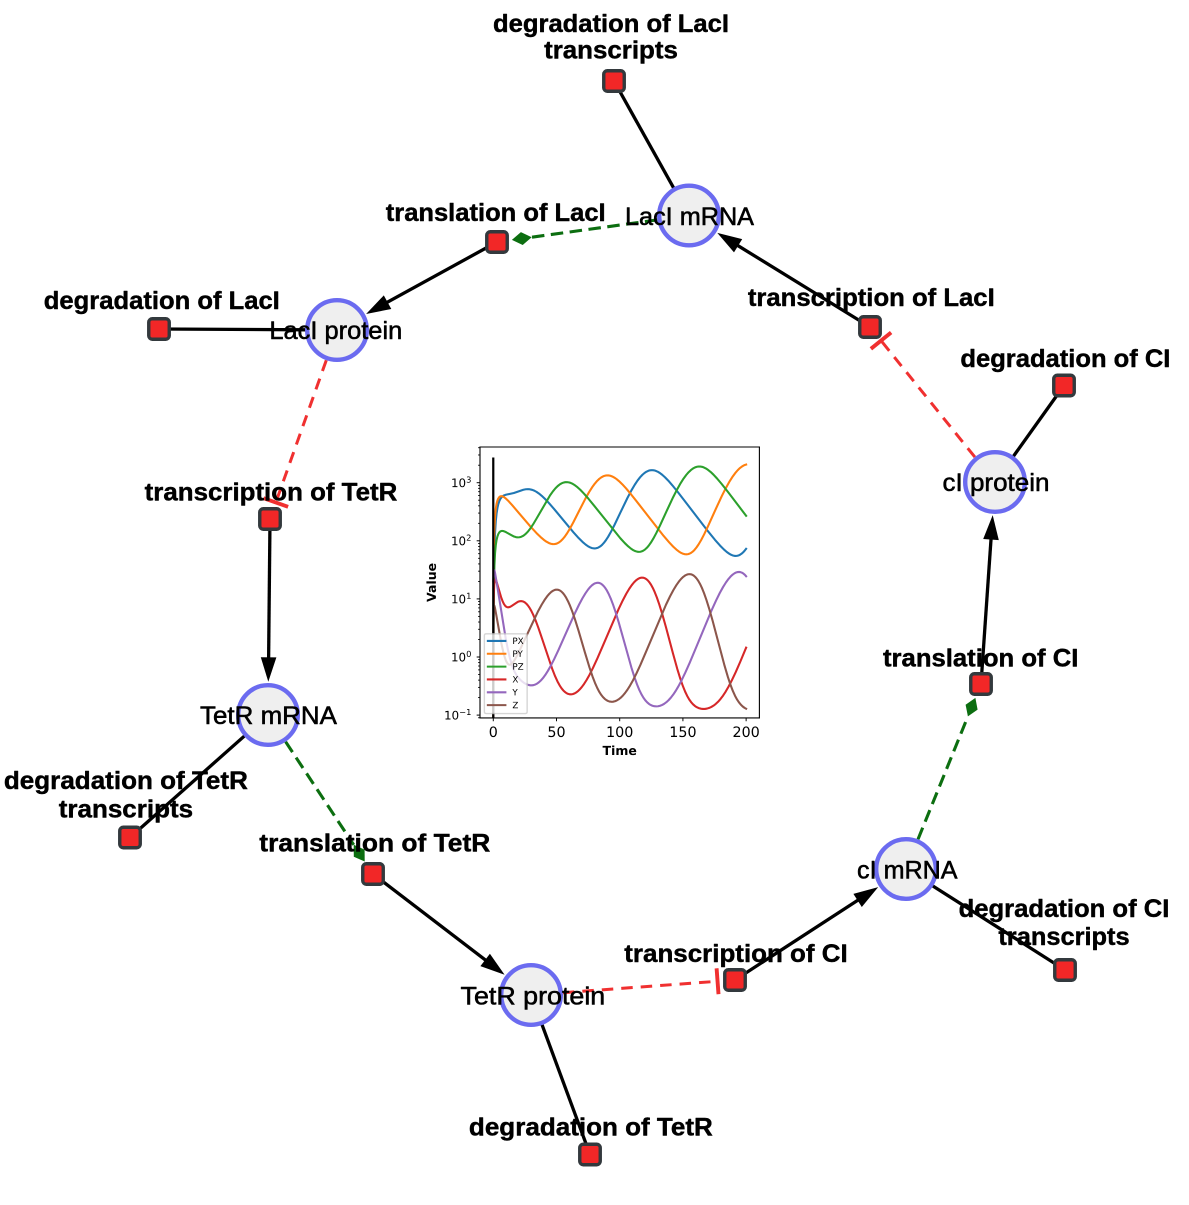  I want to click on svg-text: transcription of LacI, so click(871, 298).